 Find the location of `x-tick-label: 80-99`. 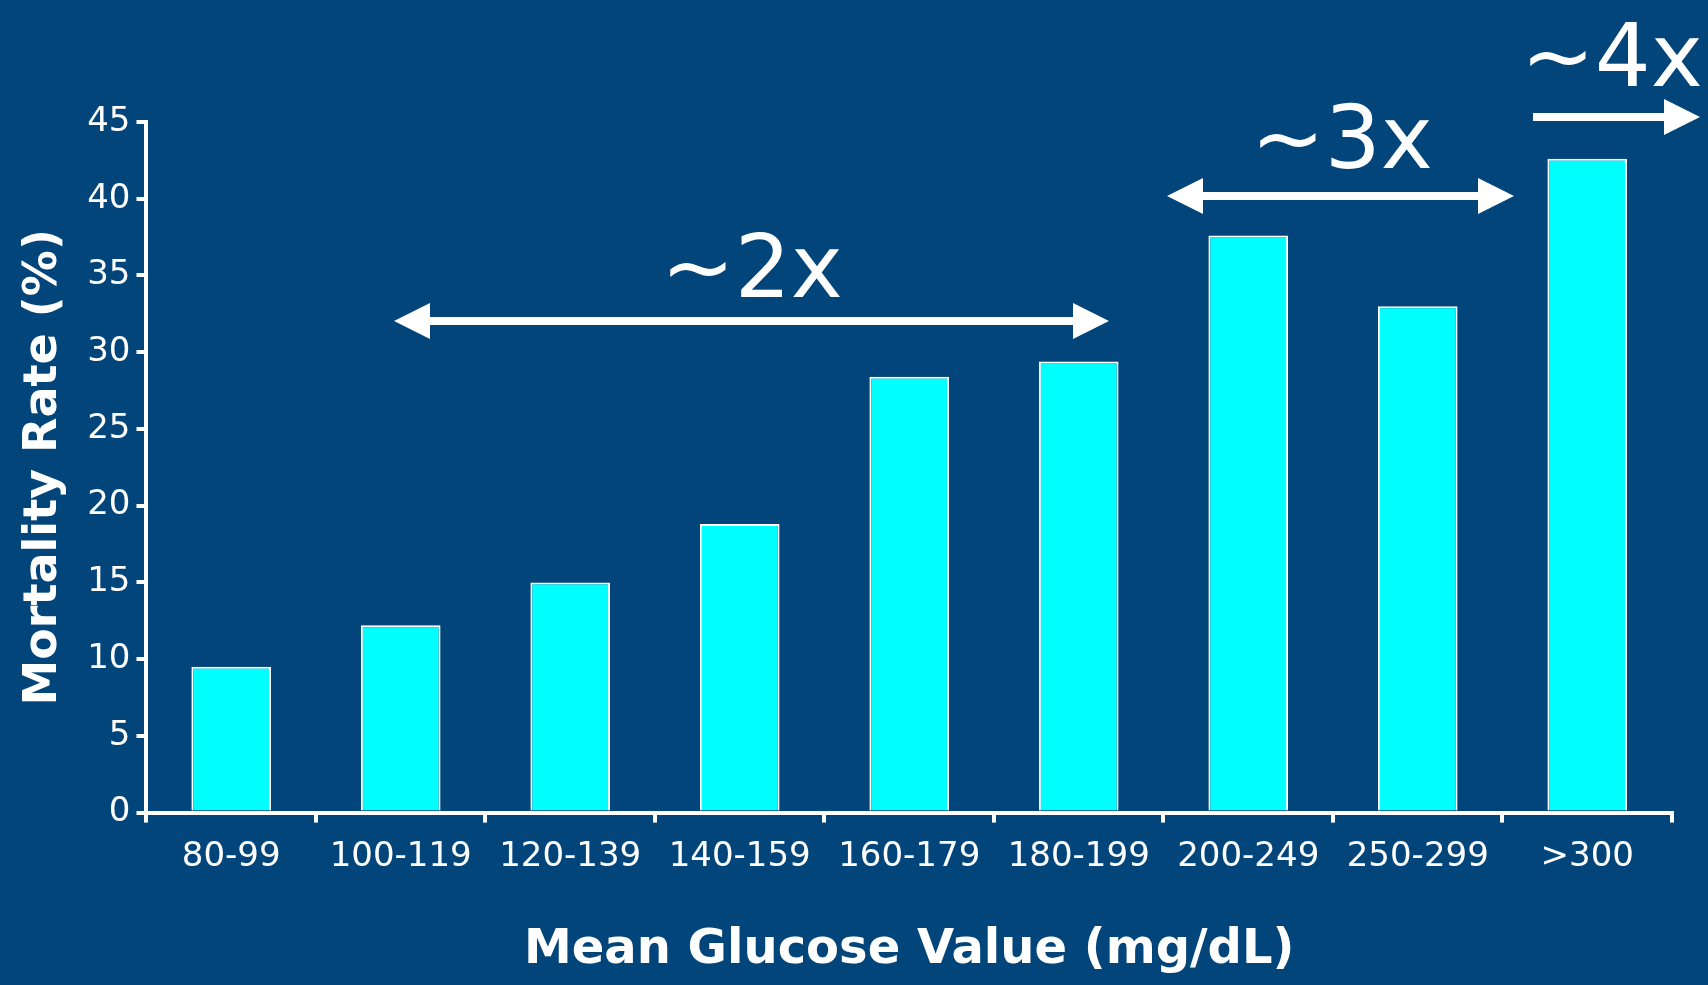

x-tick-label: 80-99 is located at coordinates (231, 853).